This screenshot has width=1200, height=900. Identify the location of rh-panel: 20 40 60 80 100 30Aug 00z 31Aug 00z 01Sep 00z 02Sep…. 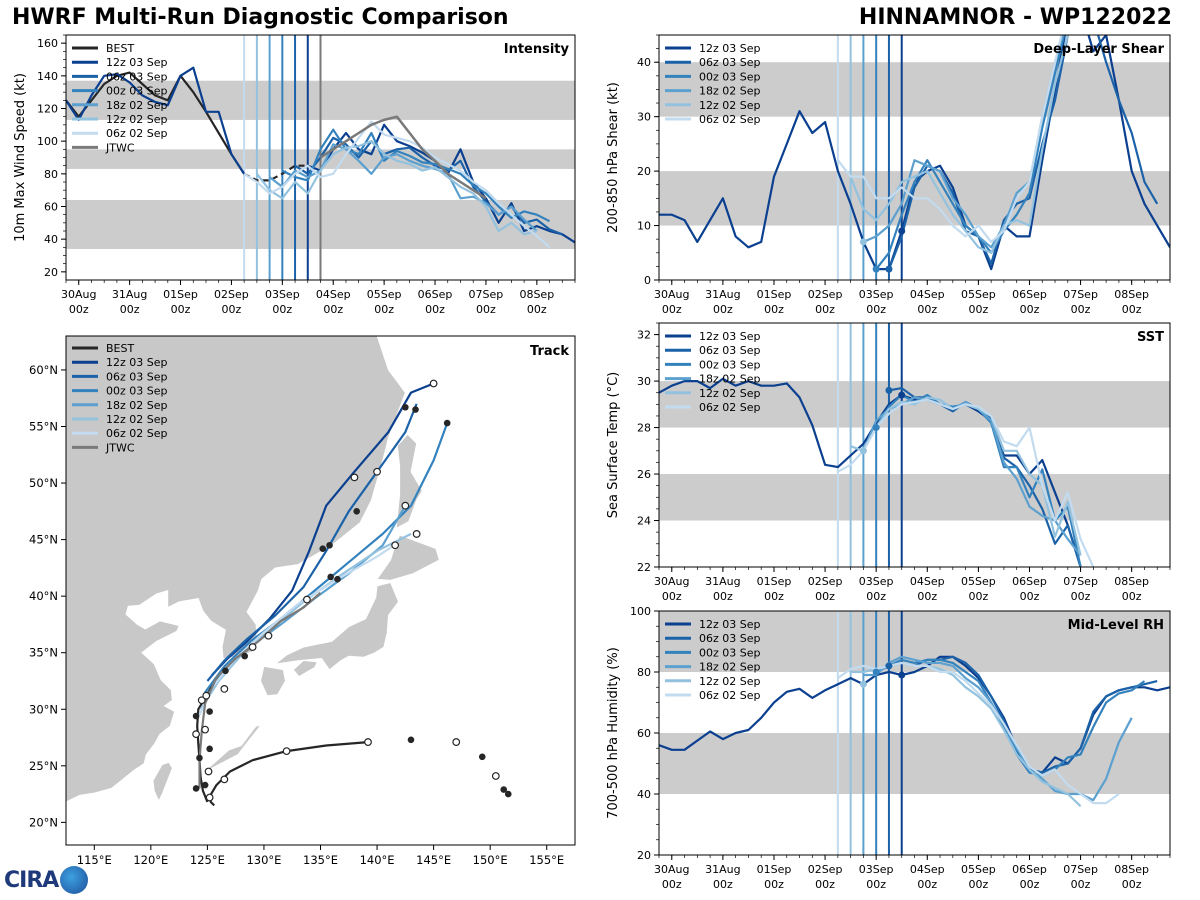
(888, 748).